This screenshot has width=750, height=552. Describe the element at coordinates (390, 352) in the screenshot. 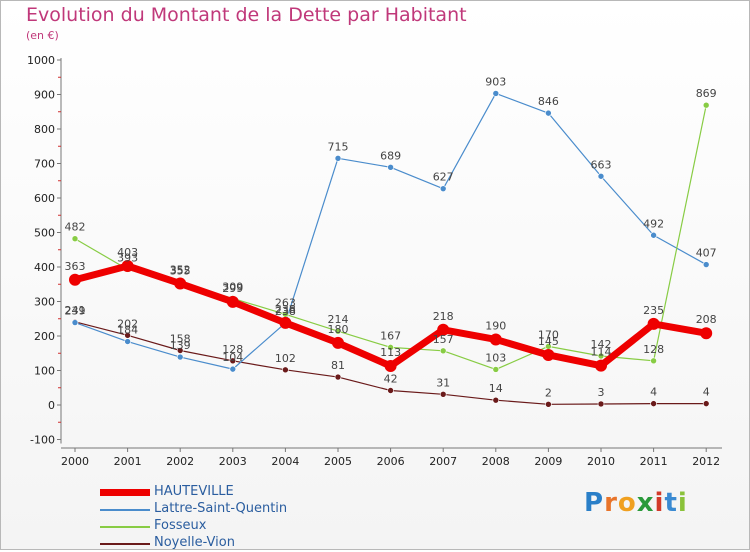

I see `data-label: 113` at that location.